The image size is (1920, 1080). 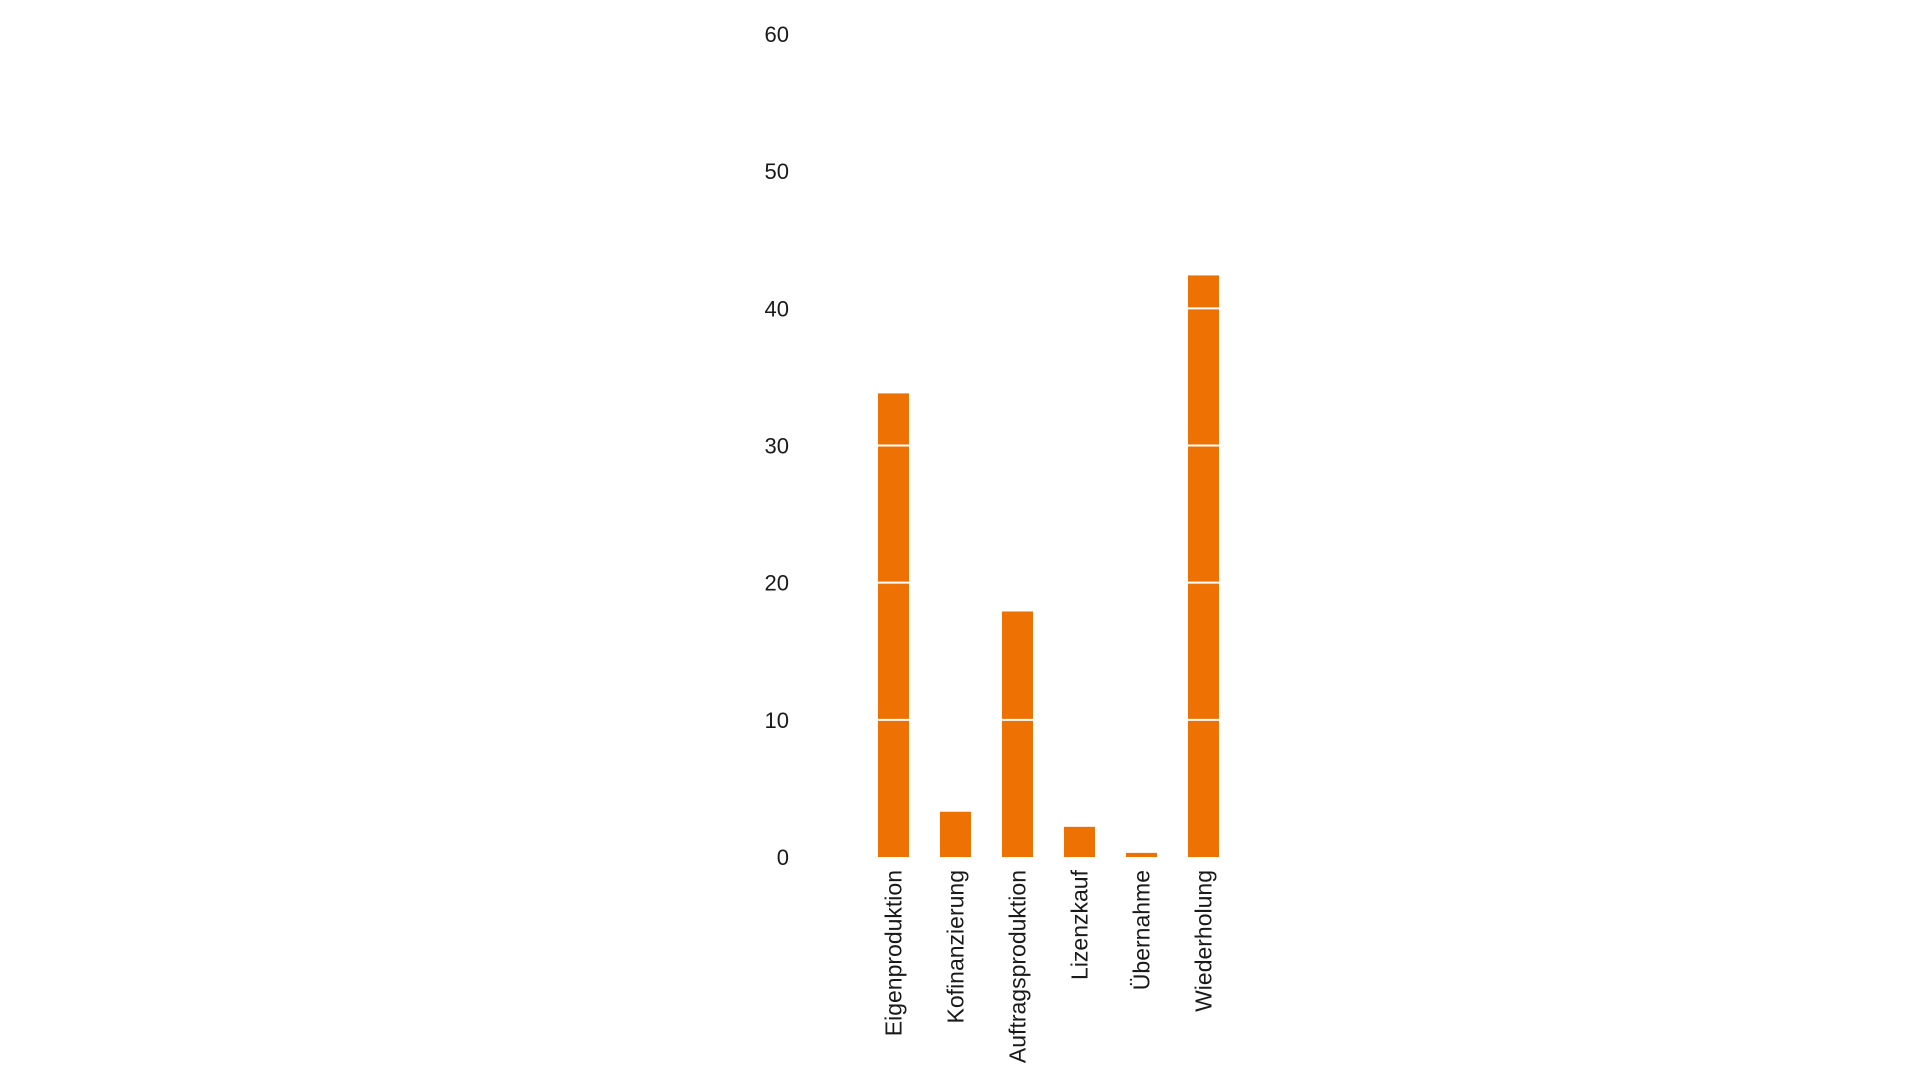 What do you see at coordinates (777, 583) in the screenshot?
I see `y-tick-label-20: 20` at bounding box center [777, 583].